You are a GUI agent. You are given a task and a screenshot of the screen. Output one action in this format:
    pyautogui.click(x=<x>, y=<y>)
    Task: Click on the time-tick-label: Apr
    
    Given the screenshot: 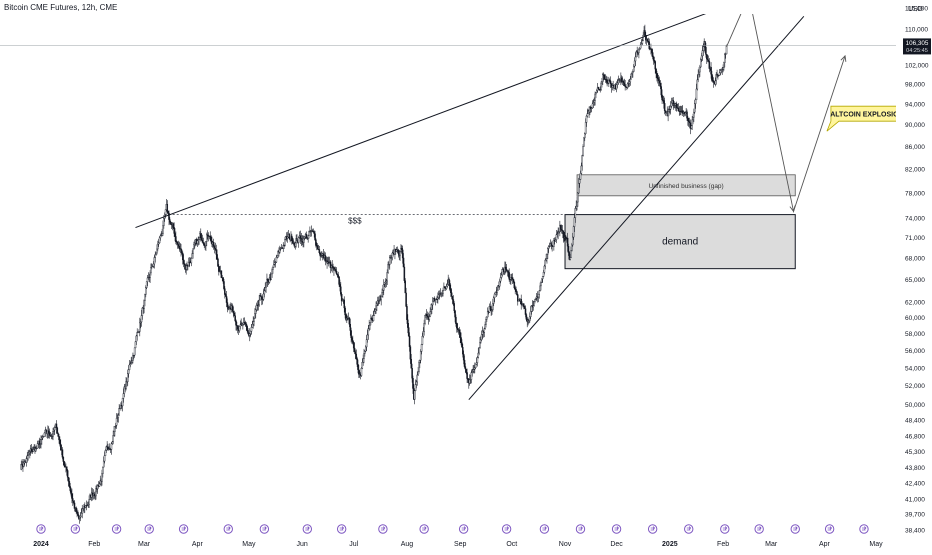 What is the action you would take?
    pyautogui.click(x=825, y=544)
    